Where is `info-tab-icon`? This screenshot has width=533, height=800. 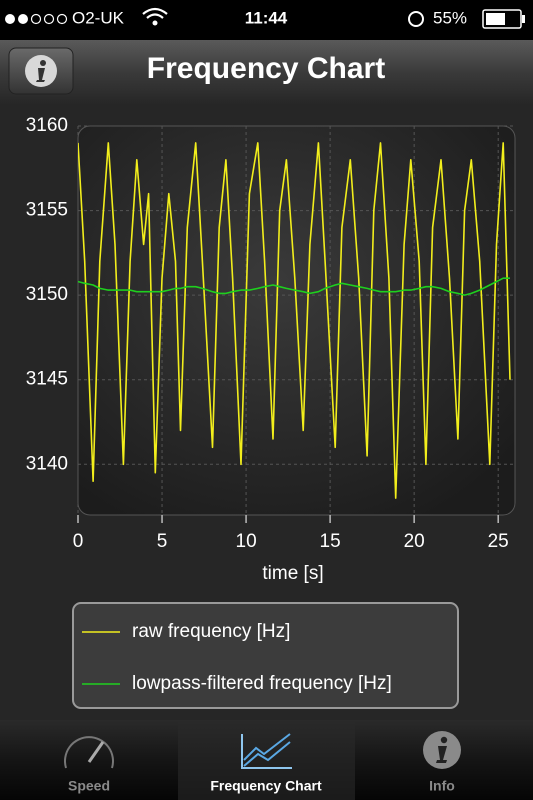 info-tab-icon is located at coordinates (442, 750).